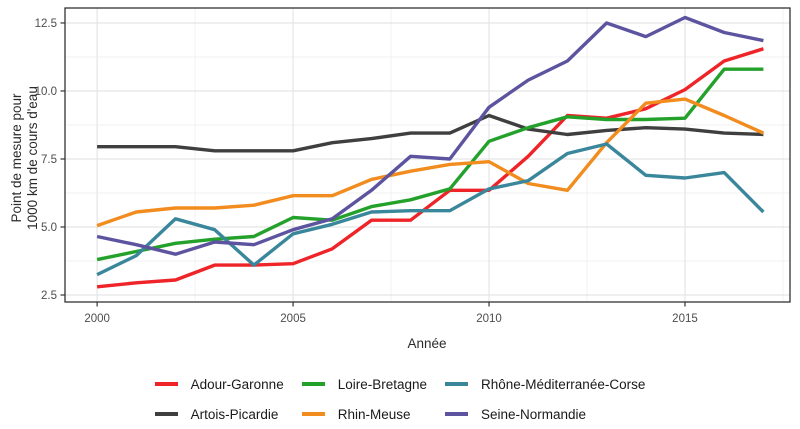 The height and width of the screenshot is (429, 800). What do you see at coordinates (382, 384) in the screenshot?
I see `legend-label: Loire-Bretagne` at bounding box center [382, 384].